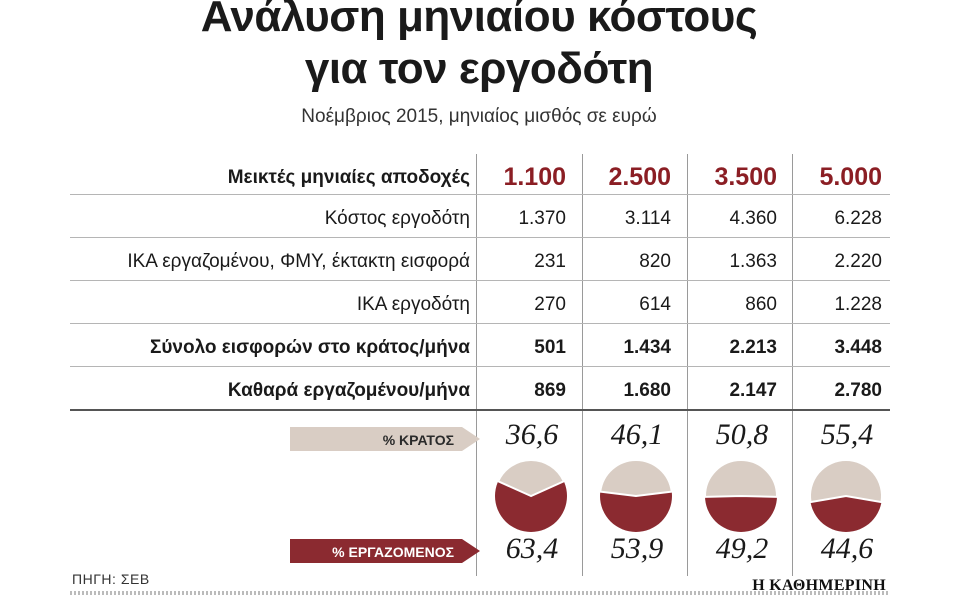 This screenshot has height=598, width=958. What do you see at coordinates (655, 261) in the screenshot?
I see `table-cell: 820` at bounding box center [655, 261].